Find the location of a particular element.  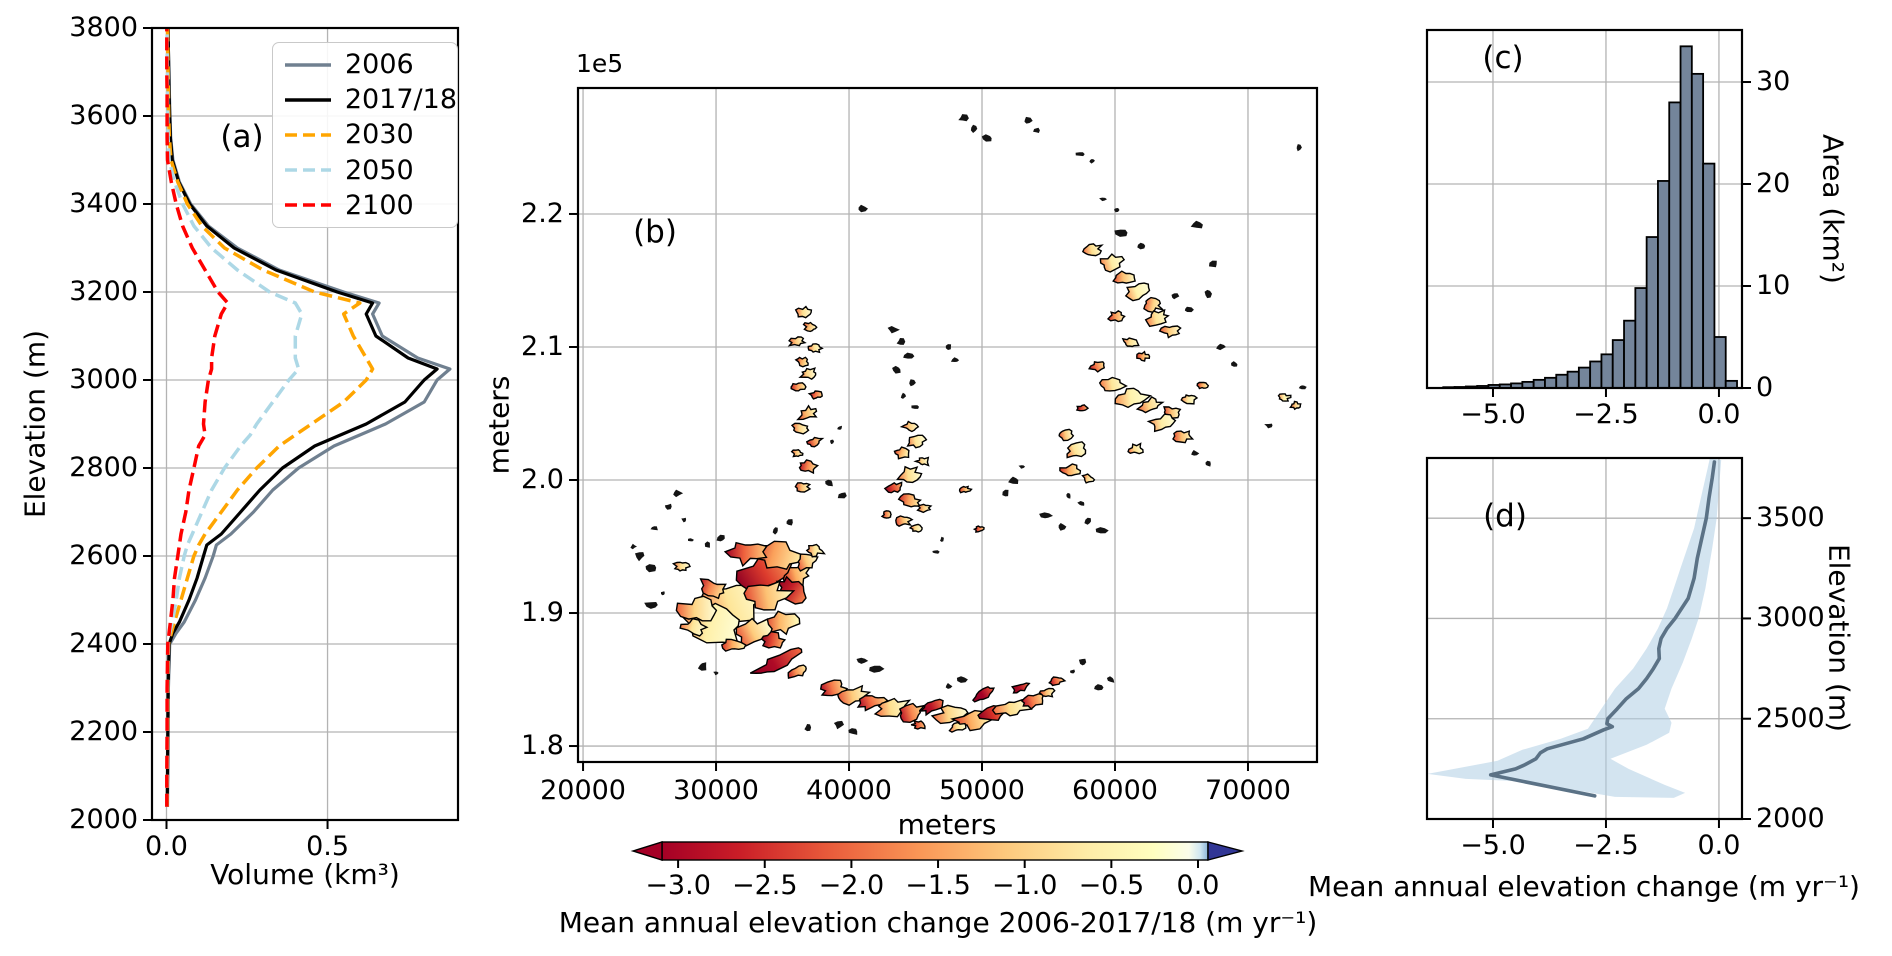

legend-line-sample is located at coordinates (308, 100).